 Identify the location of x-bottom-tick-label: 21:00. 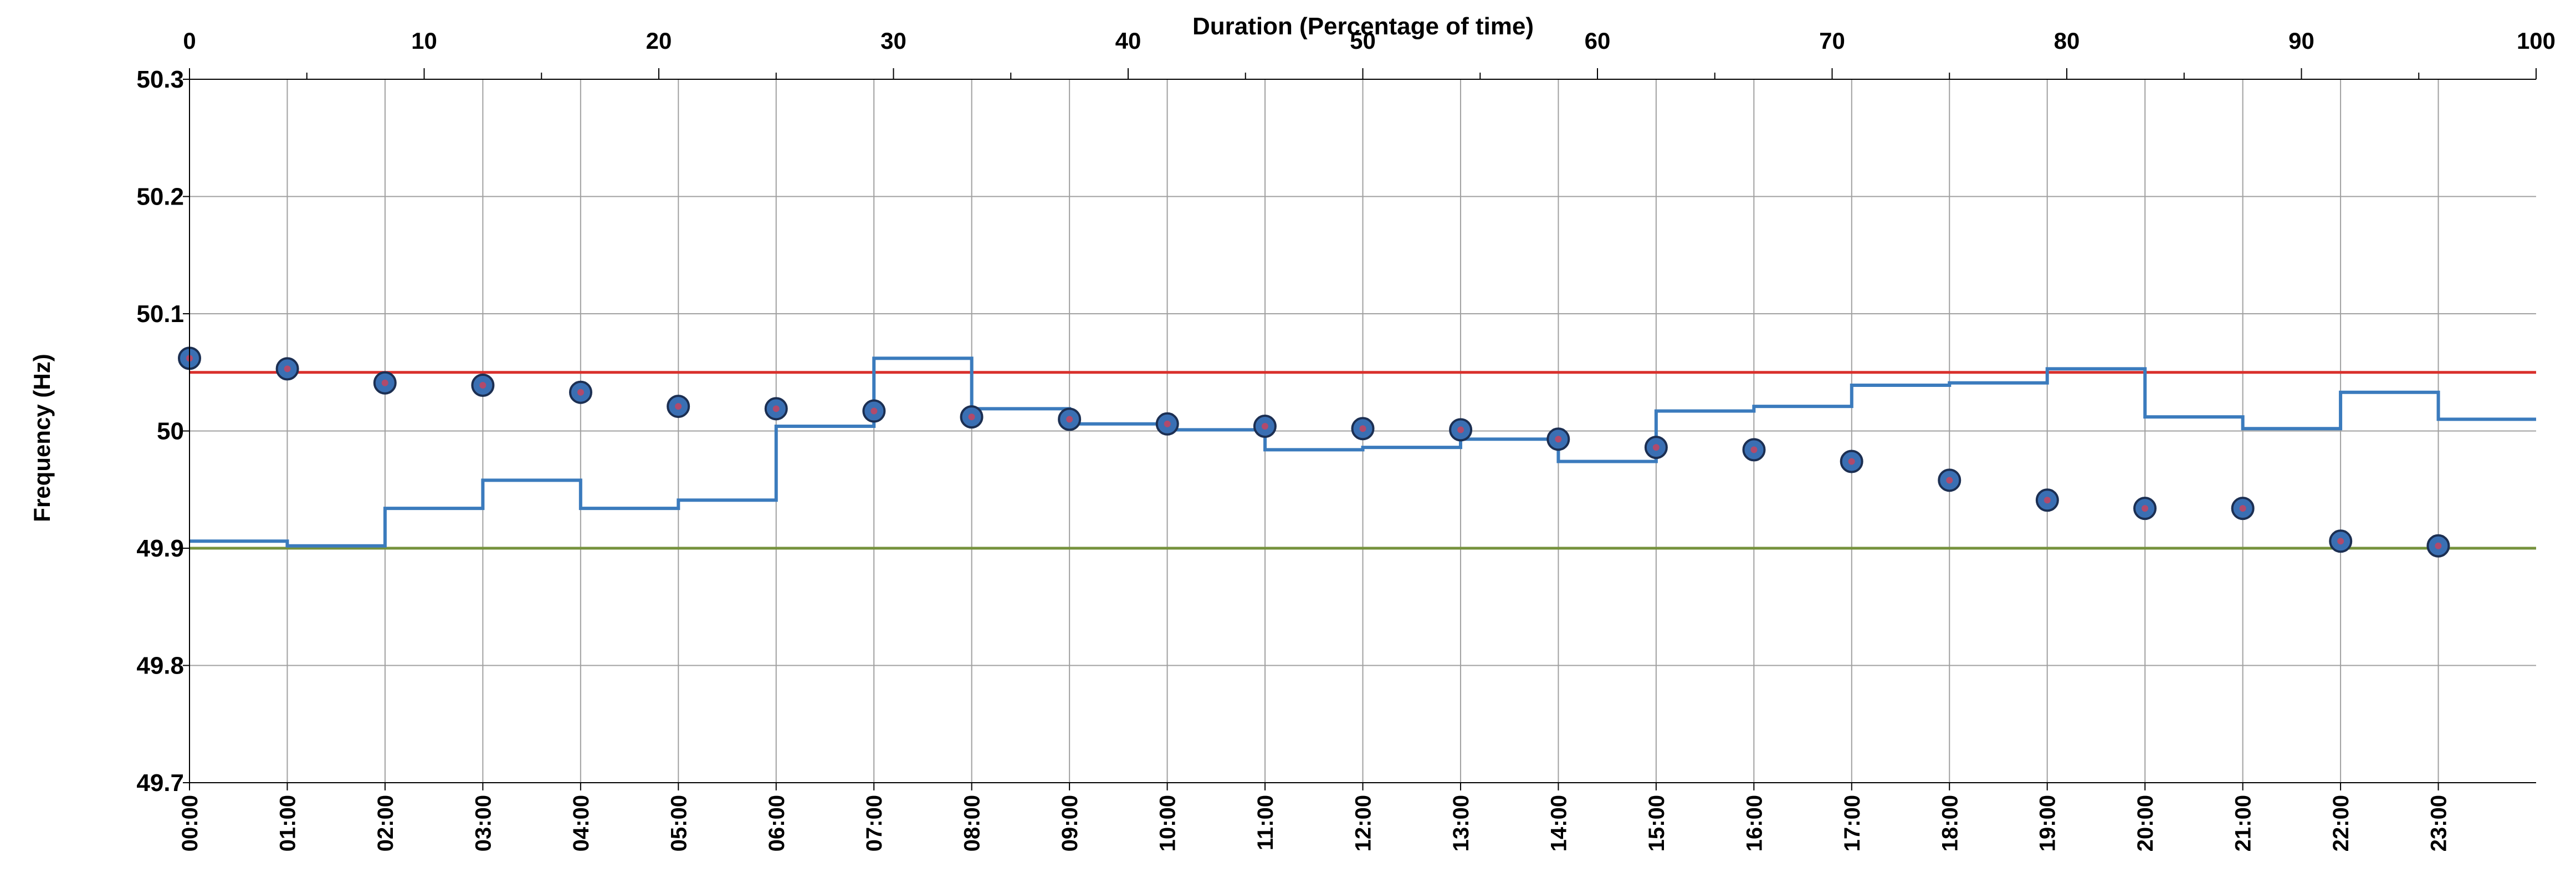
(2243, 823).